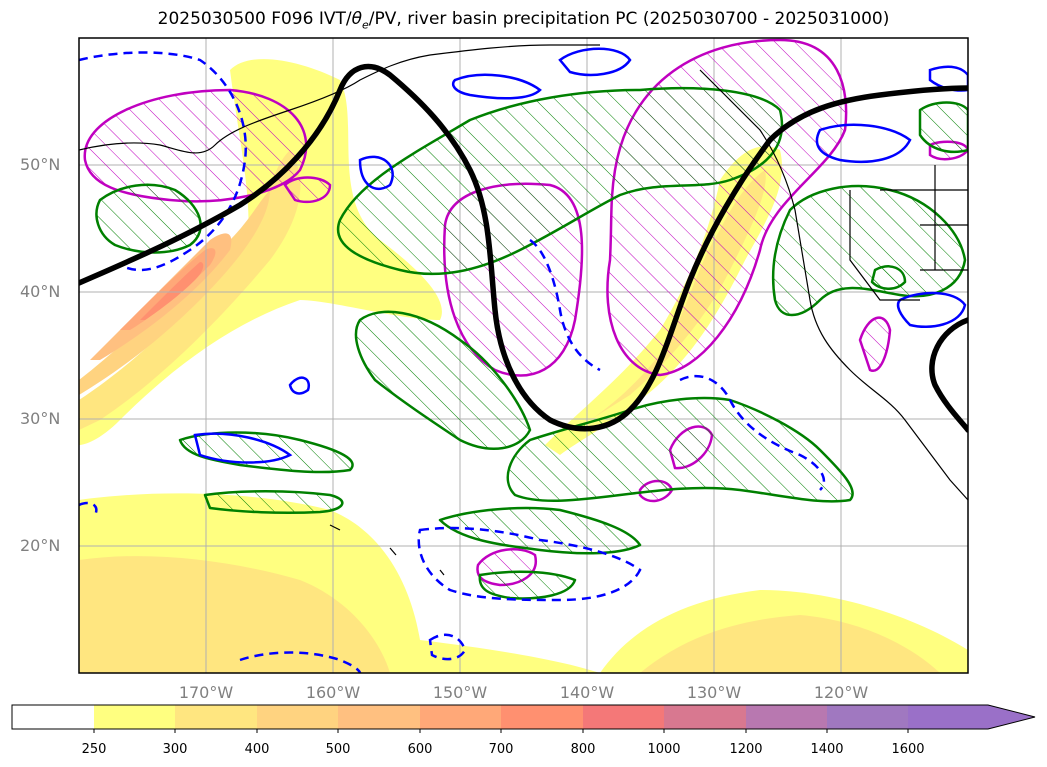 Image resolution: width=1047 pixels, height=767 pixels. What do you see at coordinates (523, 718) in the screenshot?
I see `colorbar` at bounding box center [523, 718].